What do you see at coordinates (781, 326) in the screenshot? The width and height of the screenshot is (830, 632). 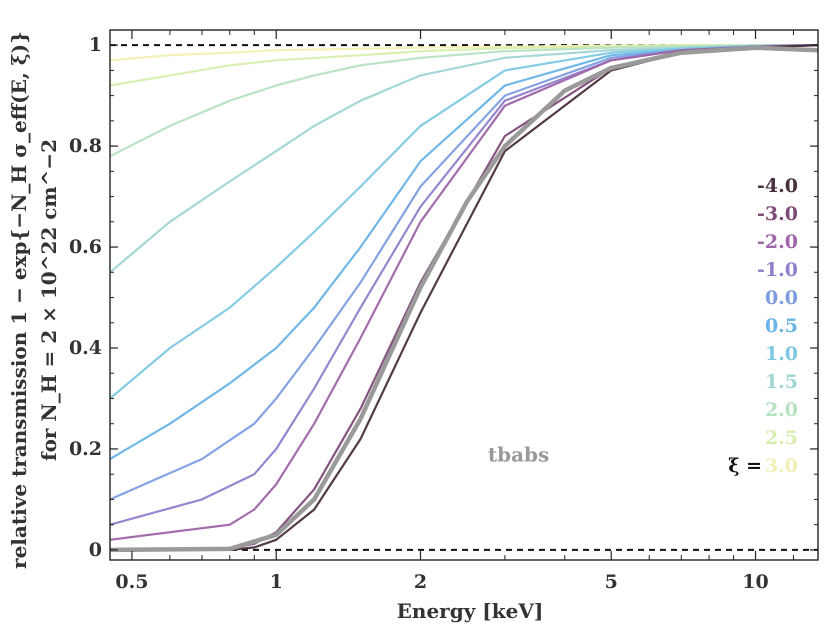 I see `legend-label-0.5: 0.5` at bounding box center [781, 326].